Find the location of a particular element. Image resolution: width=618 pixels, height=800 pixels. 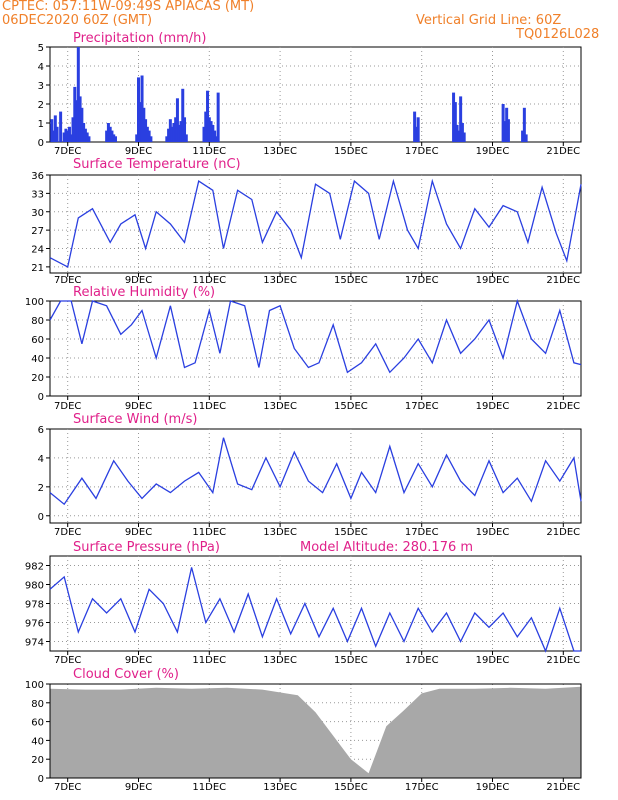

surface-wind-line is located at coordinates (315, 471).